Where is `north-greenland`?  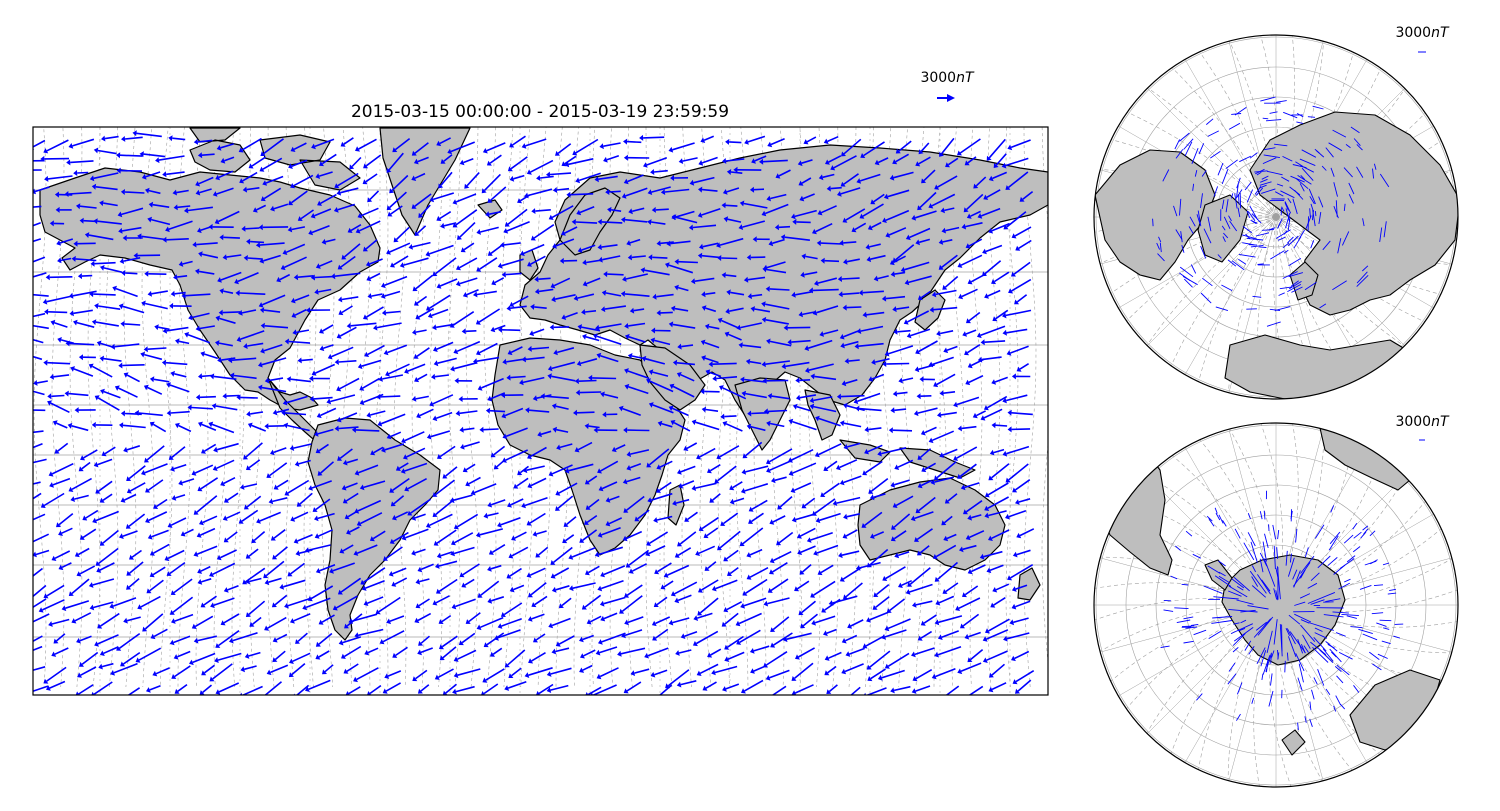 north-greenland is located at coordinates (1223, 228).